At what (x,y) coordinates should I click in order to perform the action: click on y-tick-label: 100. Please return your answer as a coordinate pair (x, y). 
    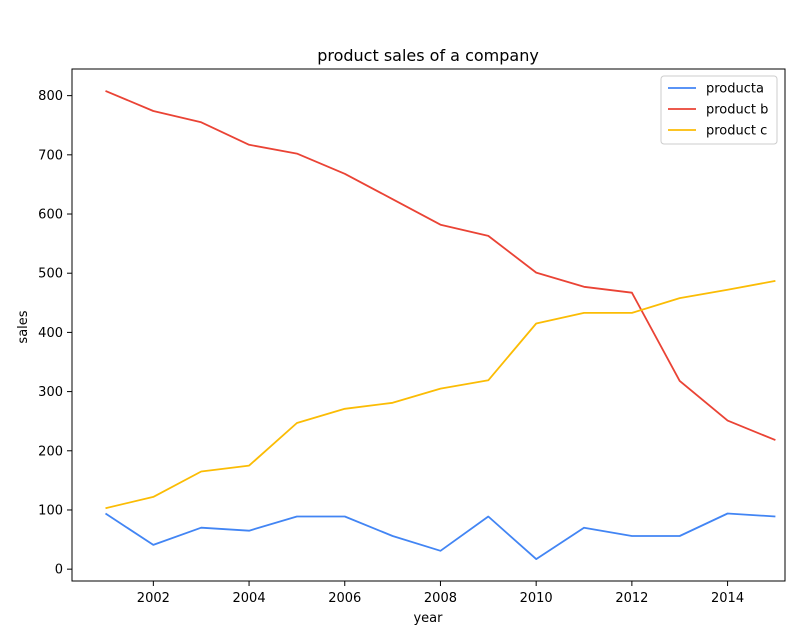
    Looking at the image, I should click on (50, 510).